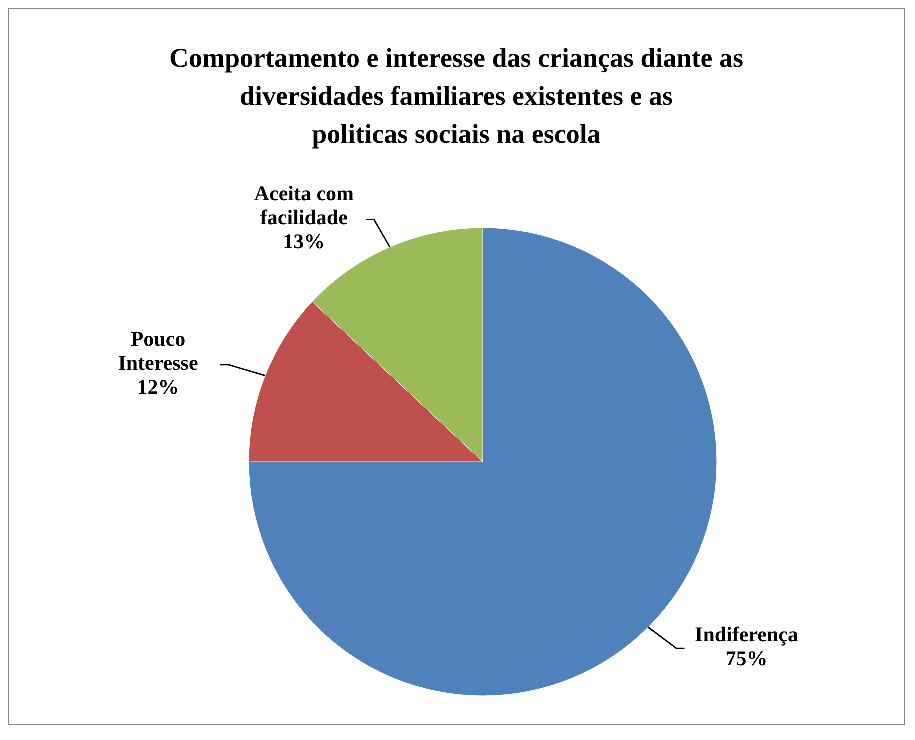  I want to click on data-label: 75%, so click(747, 658).